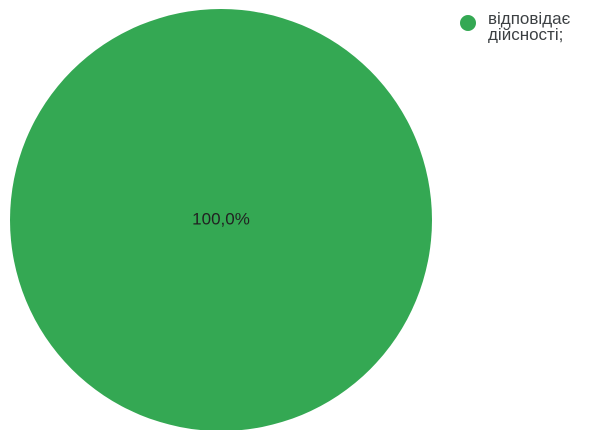 The height and width of the screenshot is (430, 611). I want to click on legend-item: відповідає дійсності;, so click(535, 27).